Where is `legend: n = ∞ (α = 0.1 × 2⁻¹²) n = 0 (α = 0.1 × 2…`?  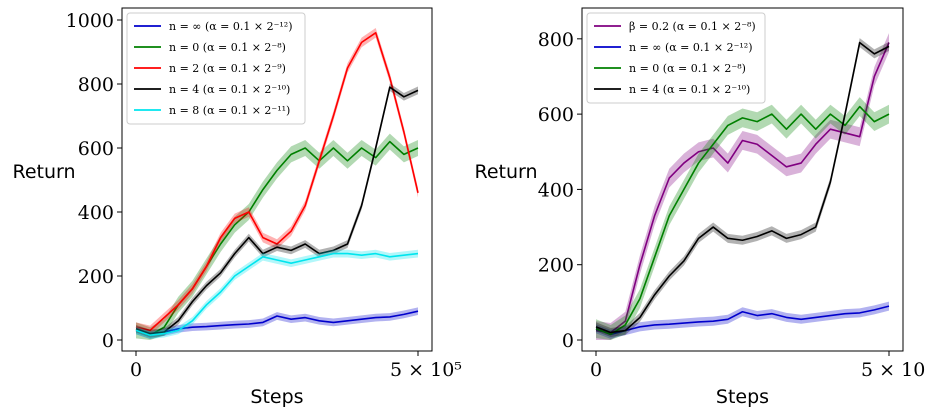 legend: n = ∞ (α = 0.1 × 2⁻¹²) n = 0 (α = 0.1 × 2… is located at coordinates (216, 68).